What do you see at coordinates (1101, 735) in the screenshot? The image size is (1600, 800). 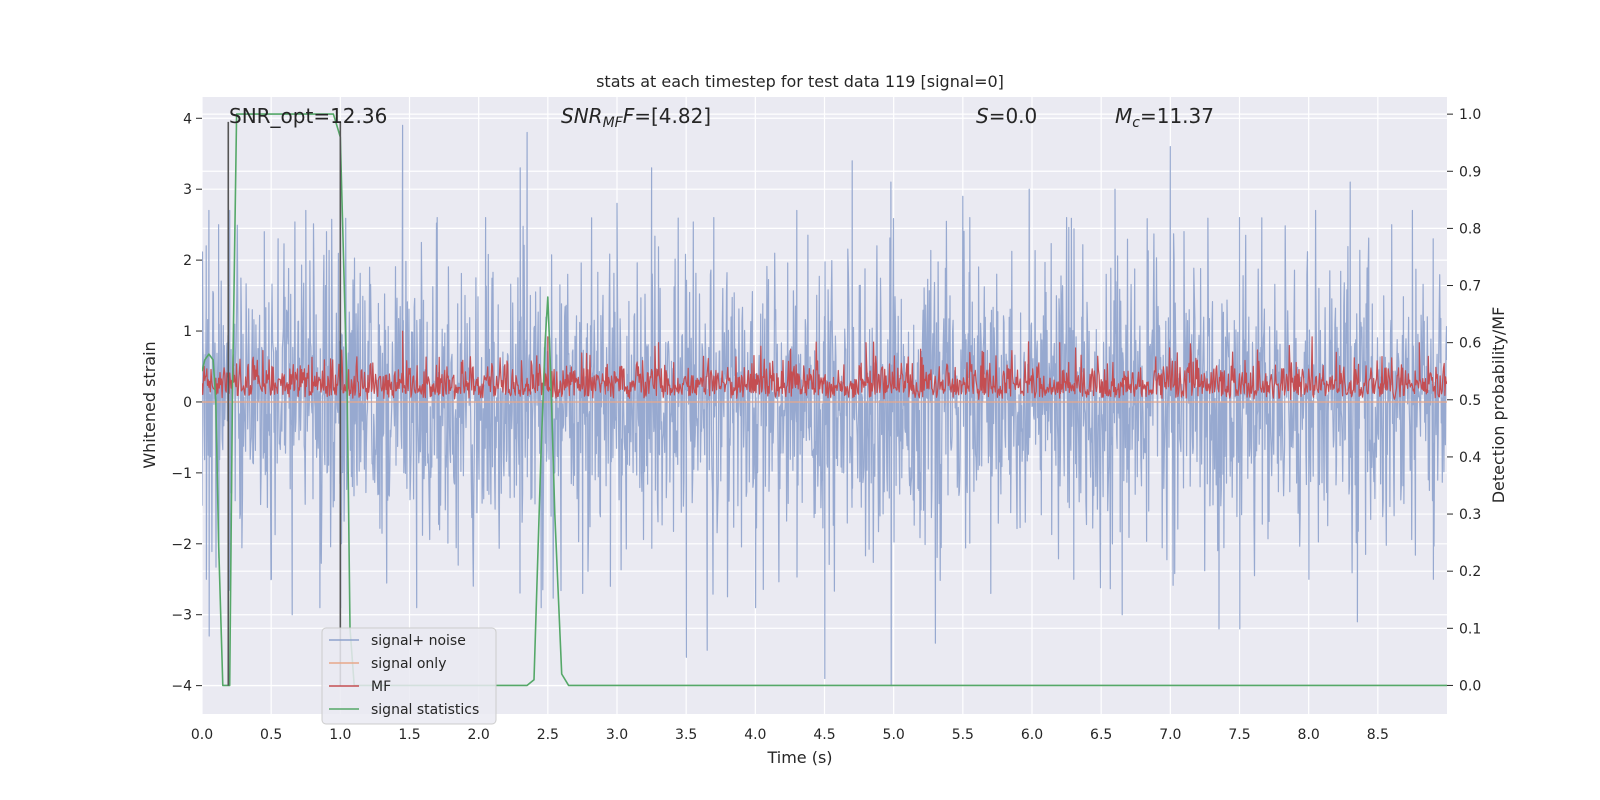 I see `x-tick-label: 6.5` at bounding box center [1101, 735].